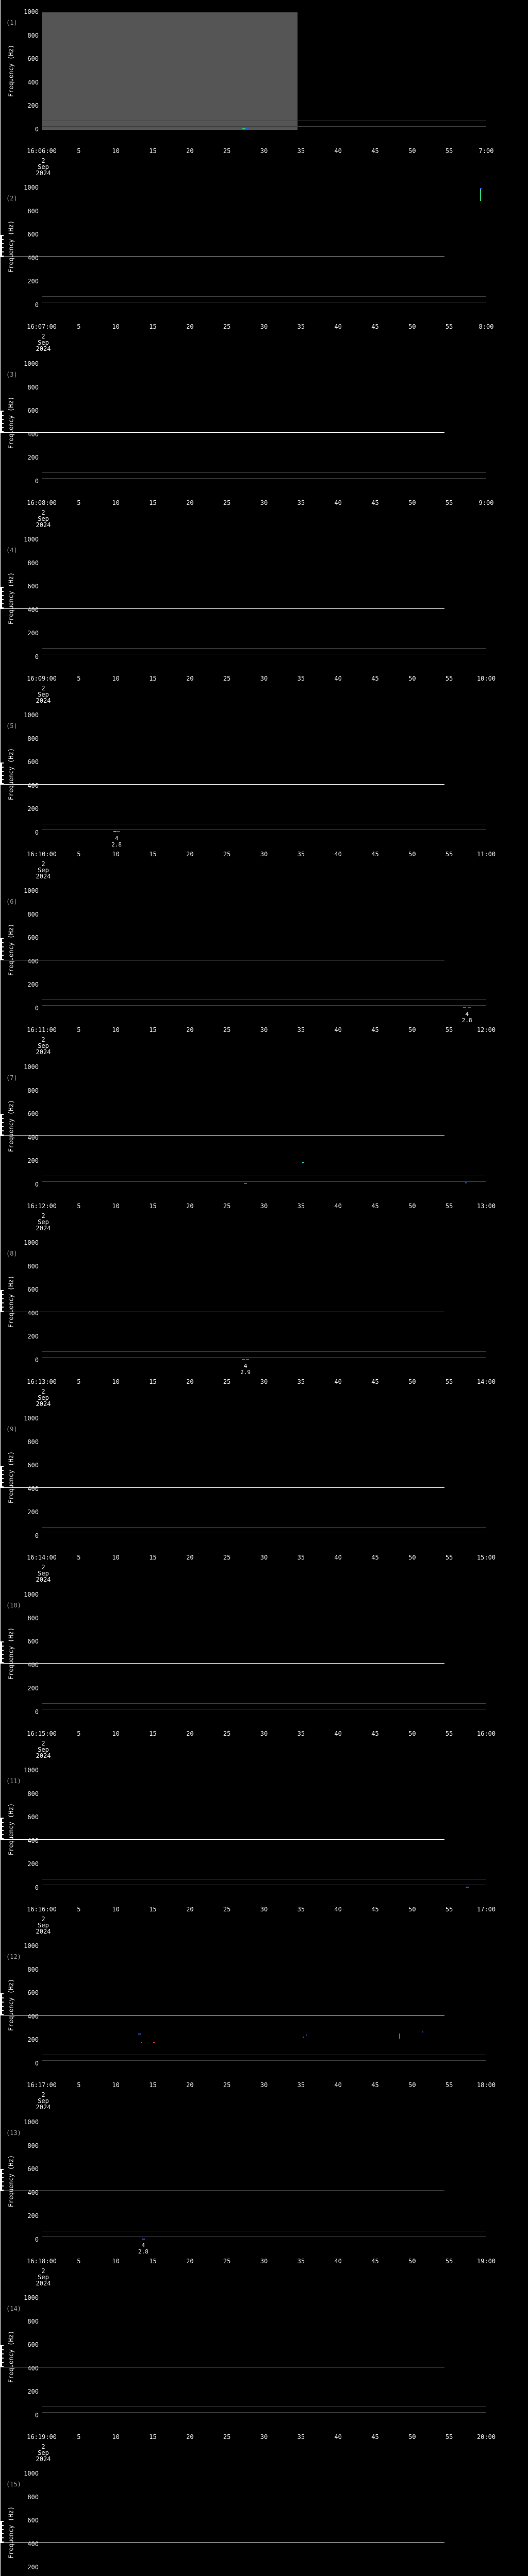  I want to click on y-tick-label: 400, so click(33, 2192).